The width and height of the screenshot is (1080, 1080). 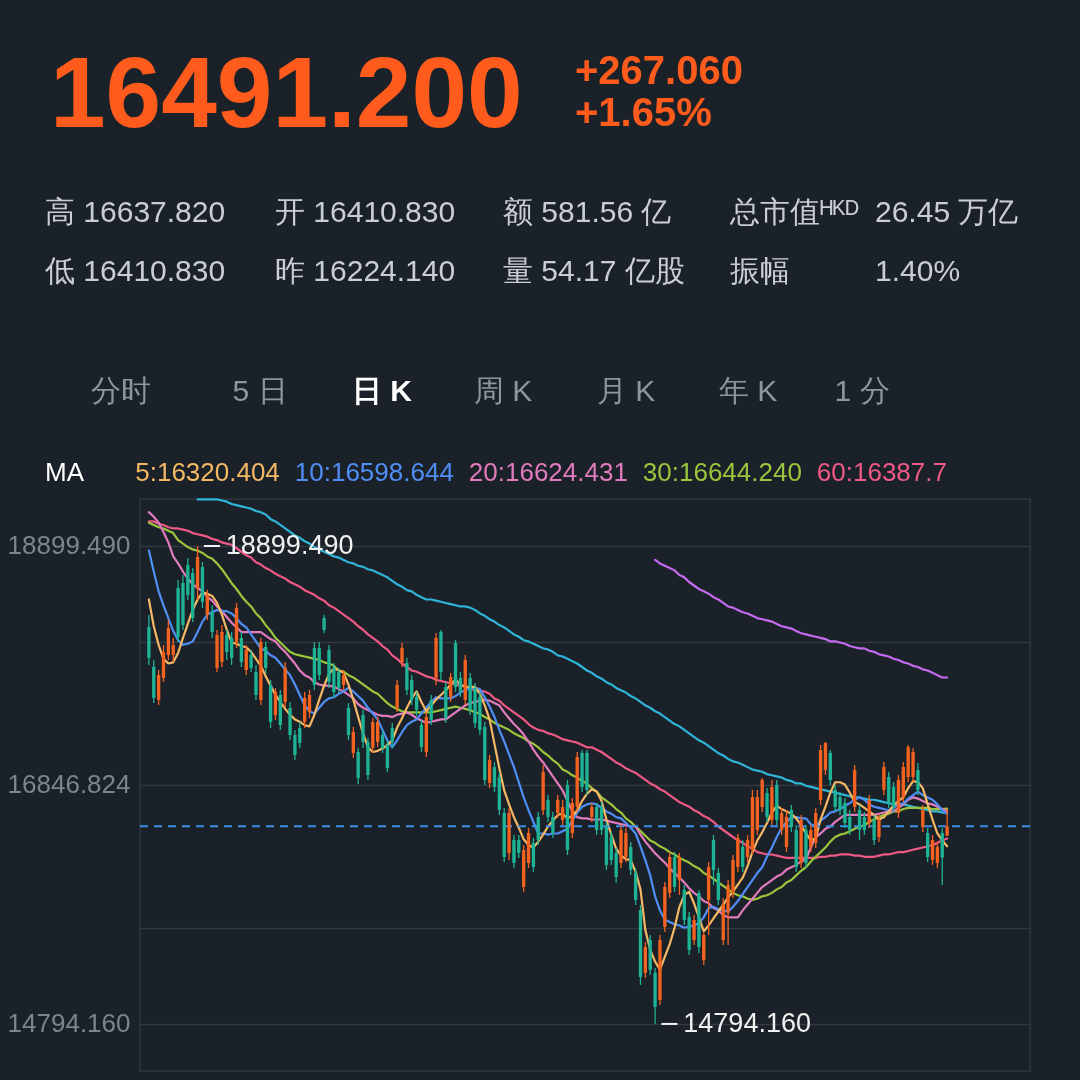 I want to click on text: 年 K, so click(x=748, y=390).